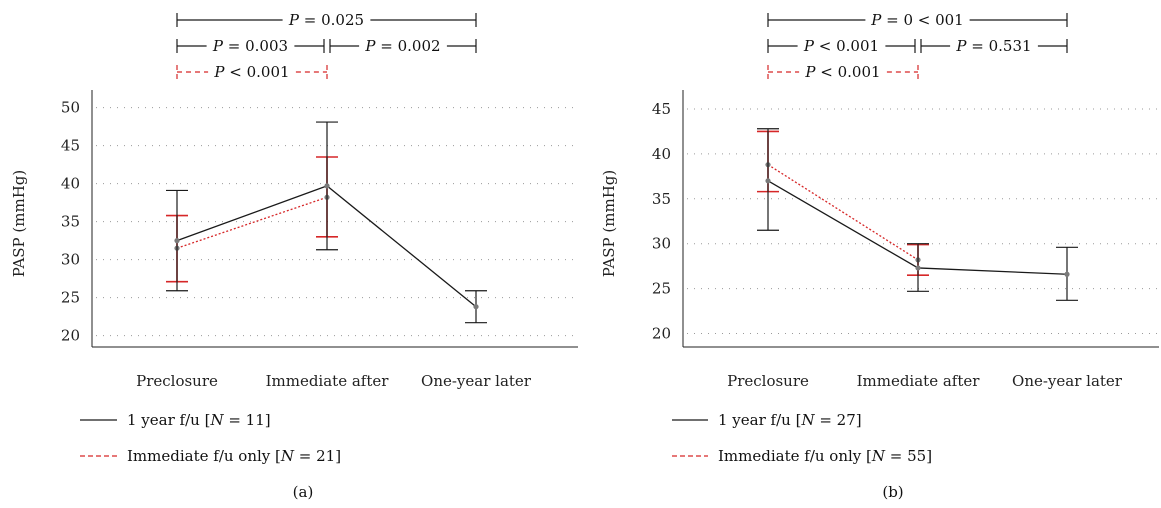  I want to click on comparison-bracket: P = 0.002, so click(403, 46).